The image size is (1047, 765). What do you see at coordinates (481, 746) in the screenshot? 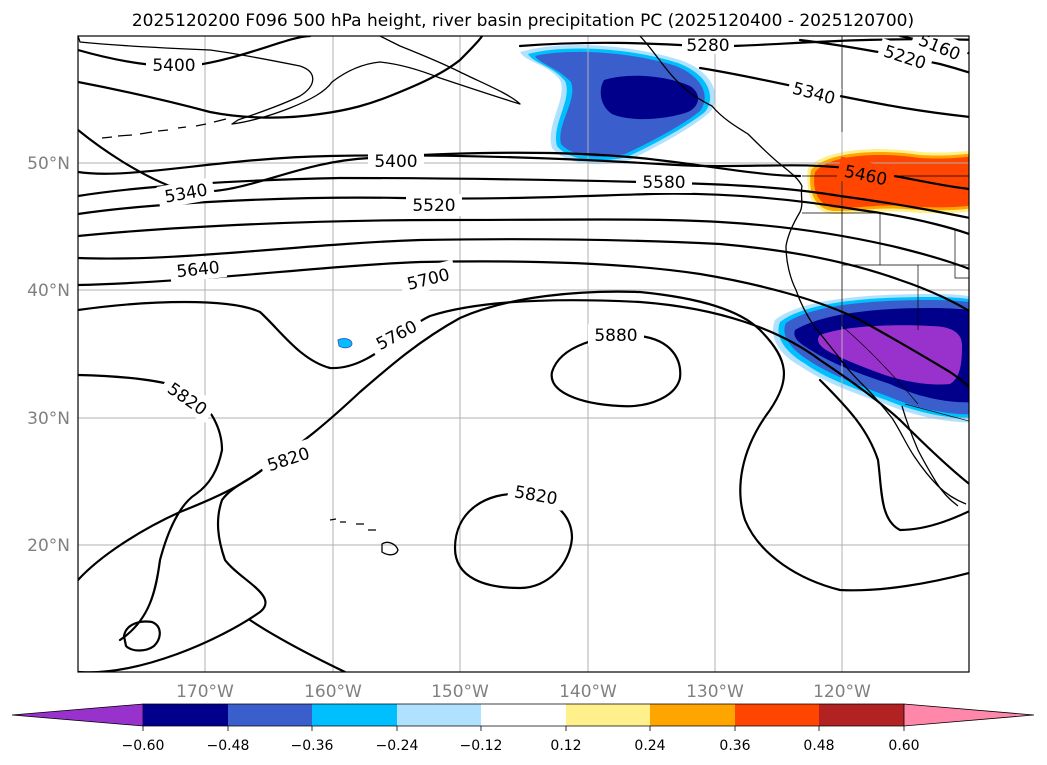
I see `colorbar-tick-label: −0.12` at bounding box center [481, 746].